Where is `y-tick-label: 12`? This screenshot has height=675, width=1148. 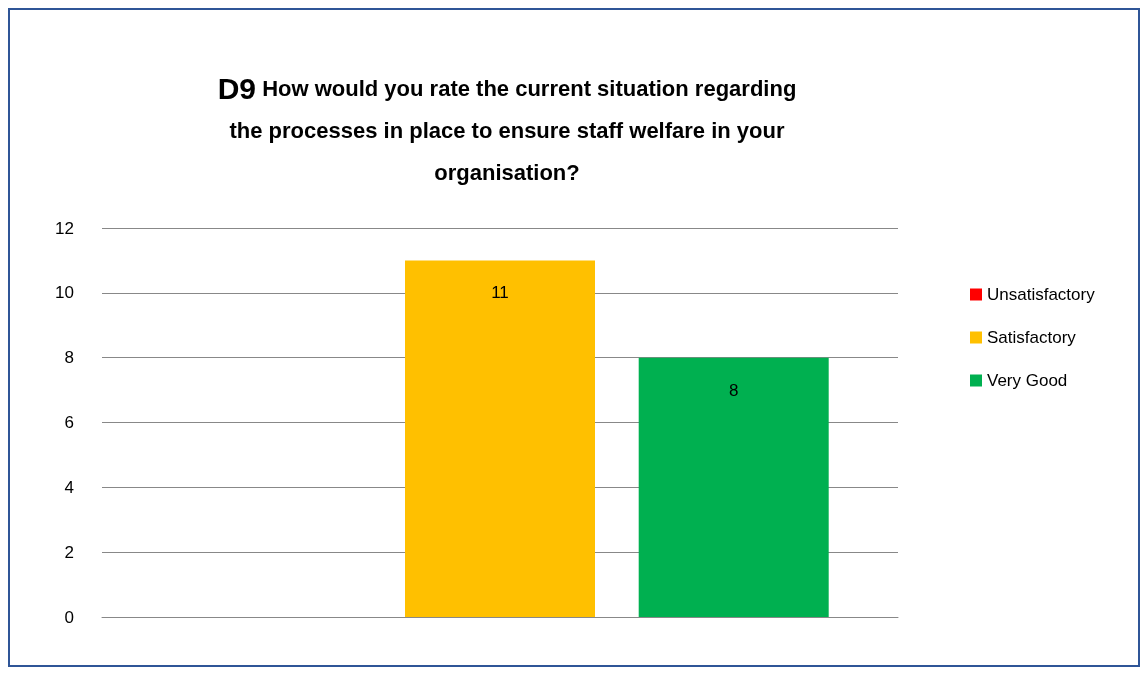 y-tick-label: 12 is located at coordinates (64, 228).